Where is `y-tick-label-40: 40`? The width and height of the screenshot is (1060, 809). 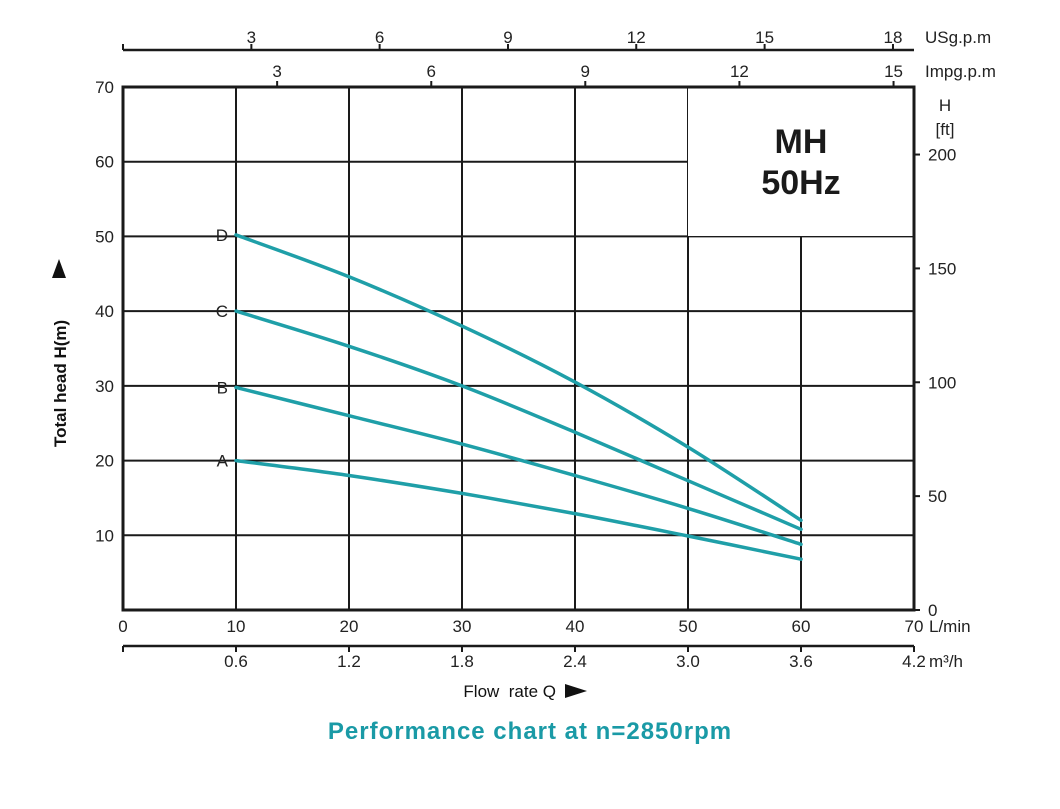
y-tick-label-40: 40 is located at coordinates (104, 311).